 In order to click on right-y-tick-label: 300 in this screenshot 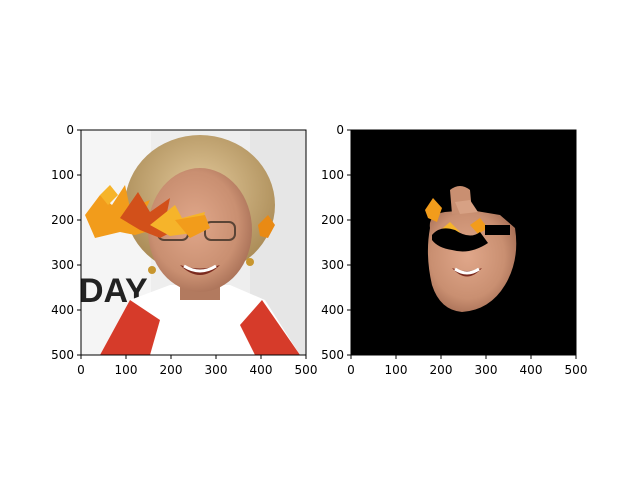, I will do `click(332, 265)`.